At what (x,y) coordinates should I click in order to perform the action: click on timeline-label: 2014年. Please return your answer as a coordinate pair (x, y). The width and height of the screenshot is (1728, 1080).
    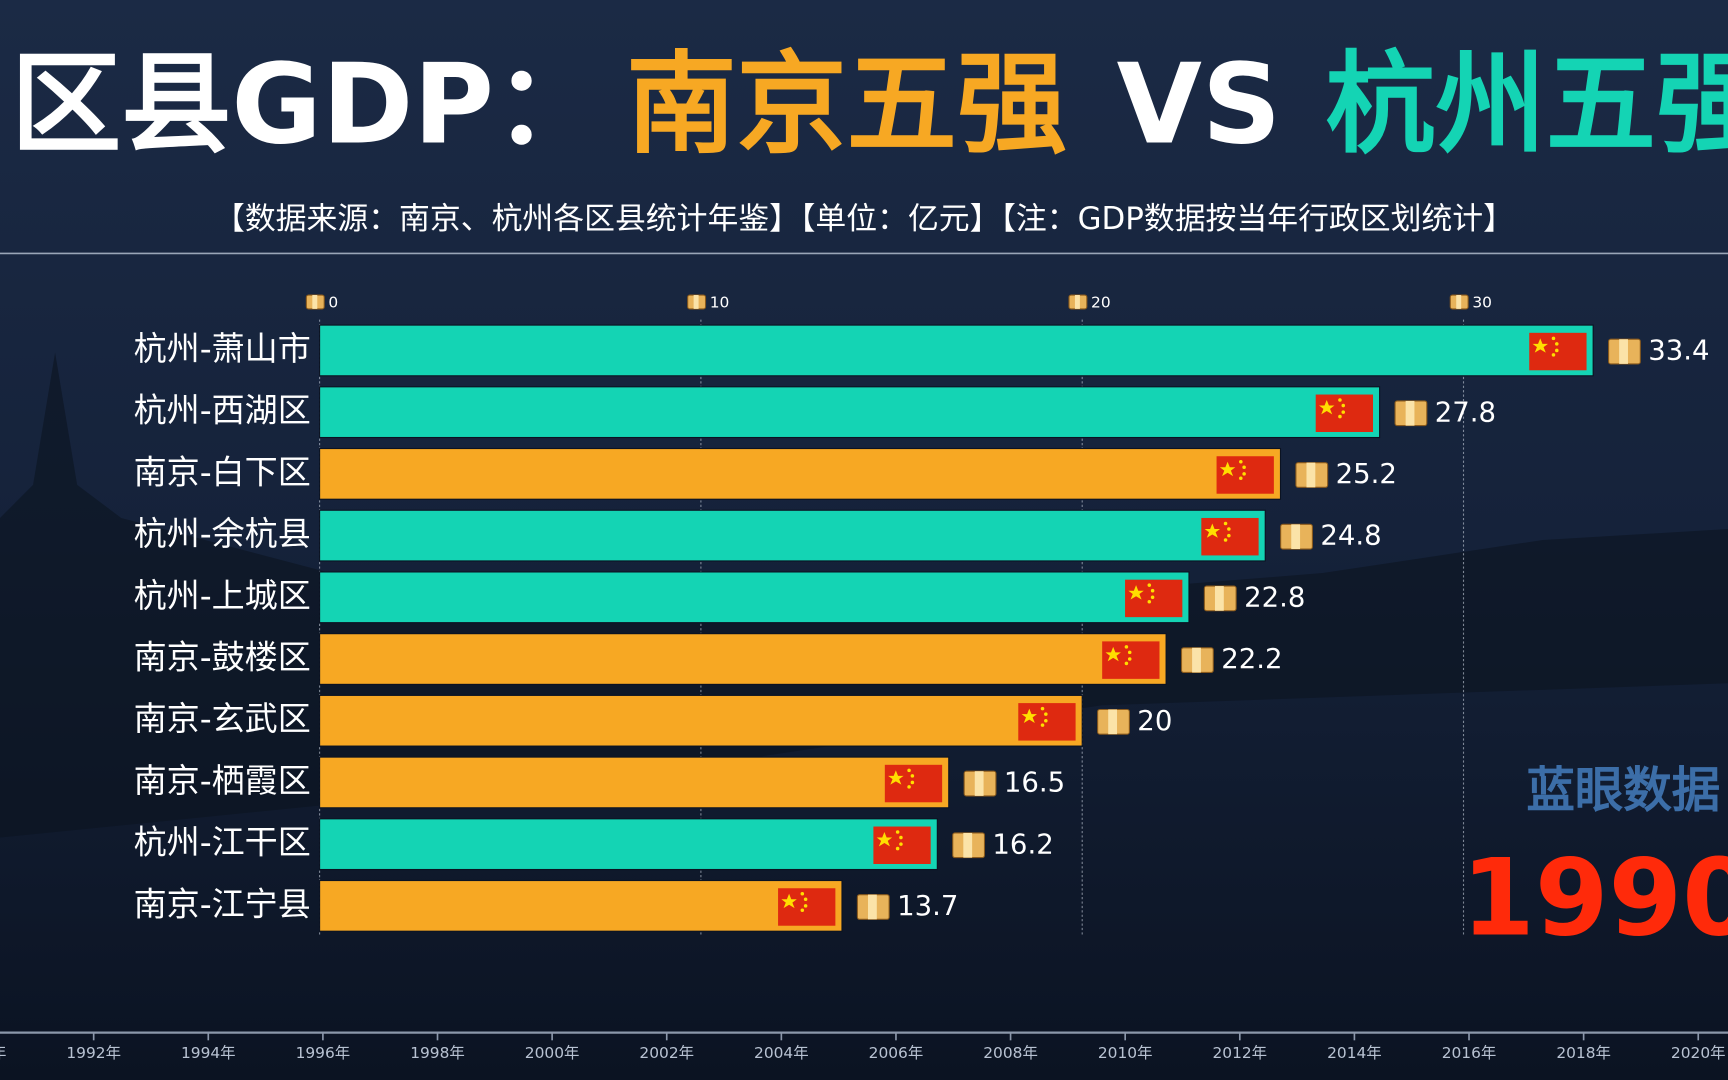
    Looking at the image, I should click on (1354, 1053).